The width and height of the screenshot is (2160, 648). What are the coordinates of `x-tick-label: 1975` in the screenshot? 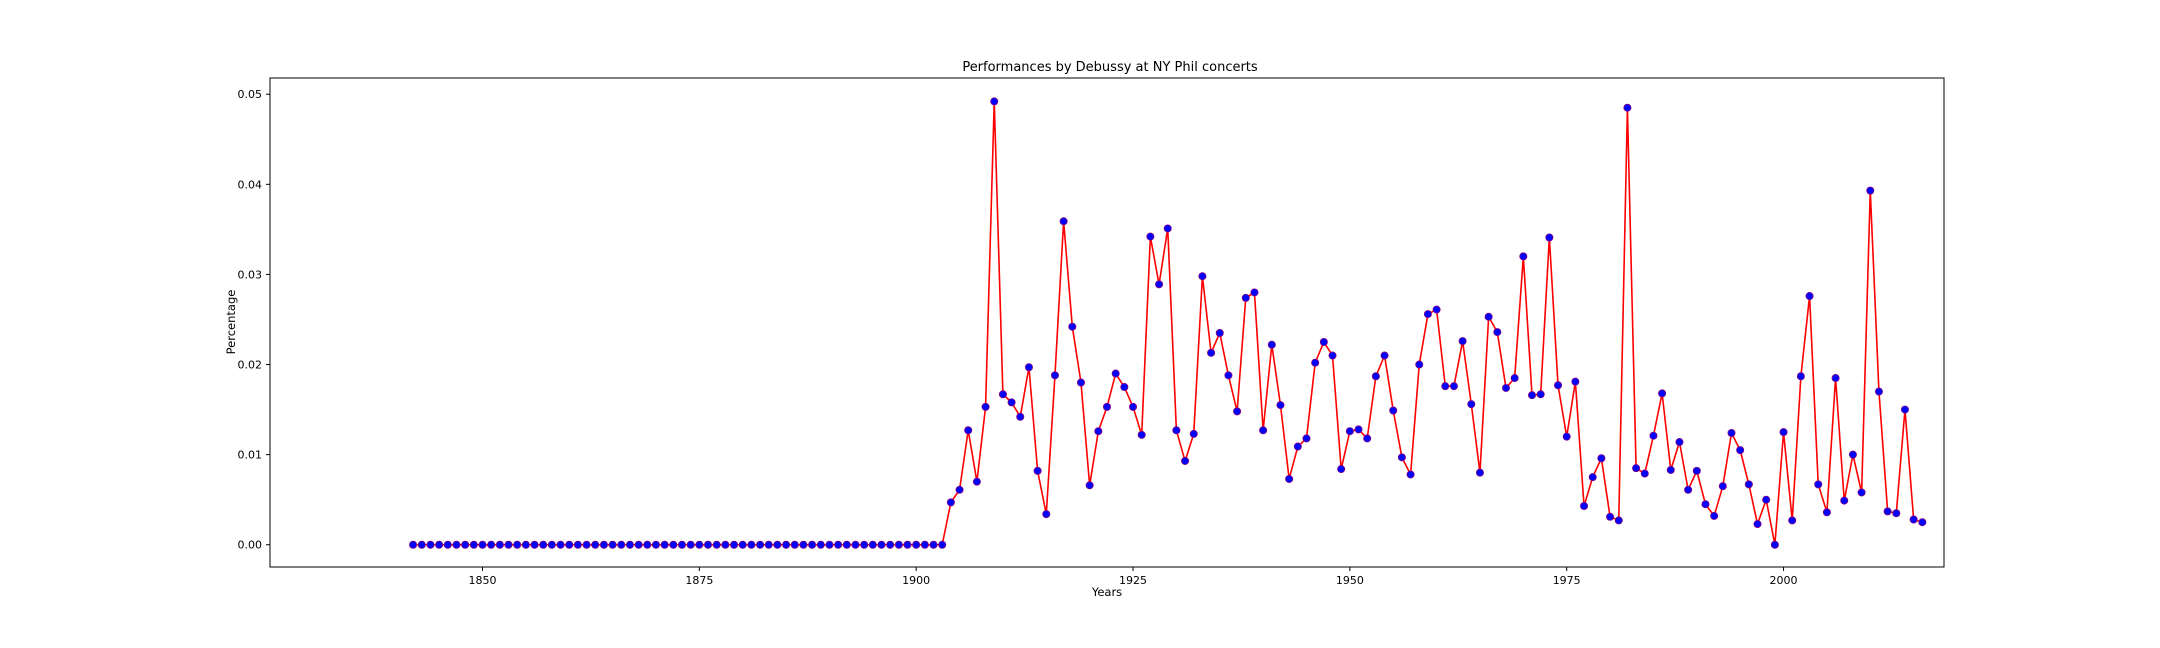 It's located at (1567, 580).